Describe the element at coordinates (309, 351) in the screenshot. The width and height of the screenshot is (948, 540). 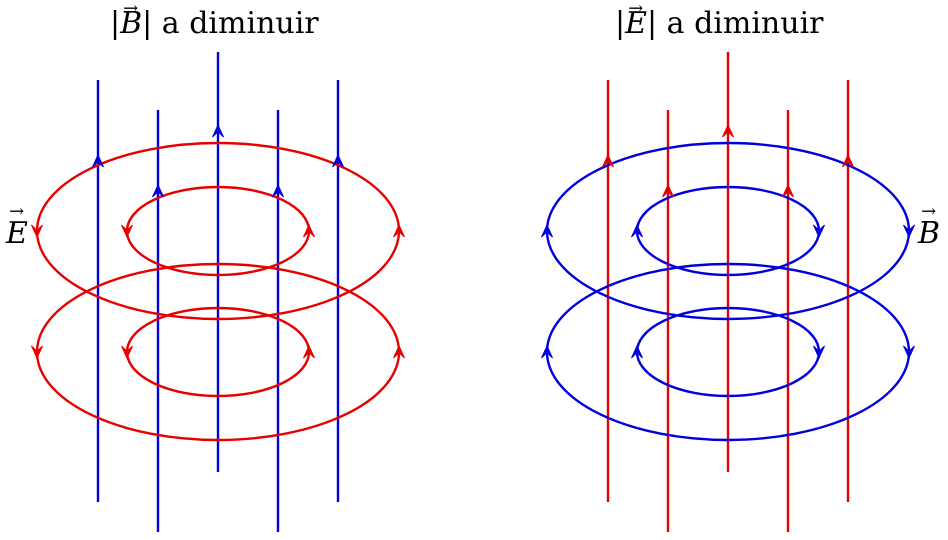
I see `left-lower-inner-loop-arrow-right` at that location.